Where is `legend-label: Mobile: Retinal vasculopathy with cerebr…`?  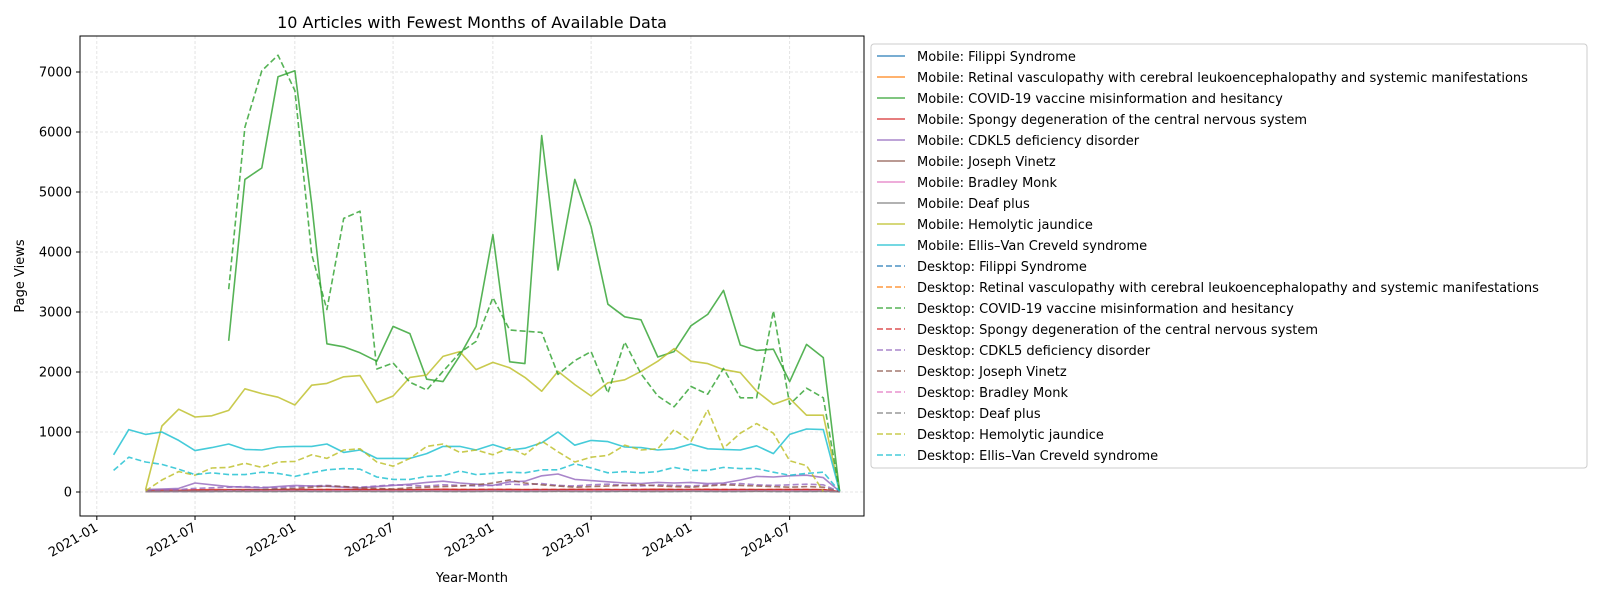
legend-label: Mobile: Retinal vasculopathy with cerebr… is located at coordinates (1222, 78).